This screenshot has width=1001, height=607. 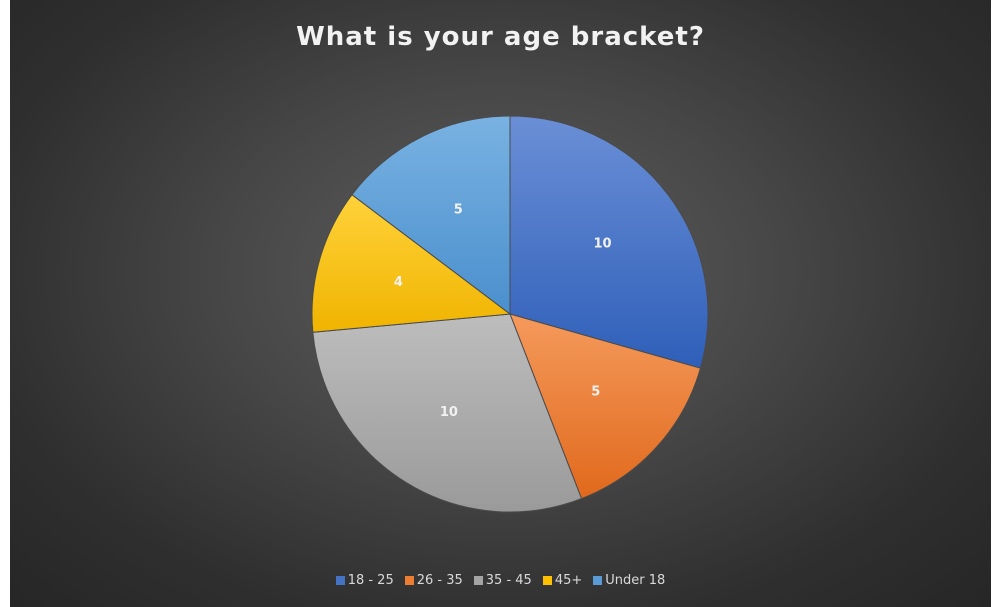 What do you see at coordinates (439, 580) in the screenshot?
I see `legend-label: 26 - 35` at bounding box center [439, 580].